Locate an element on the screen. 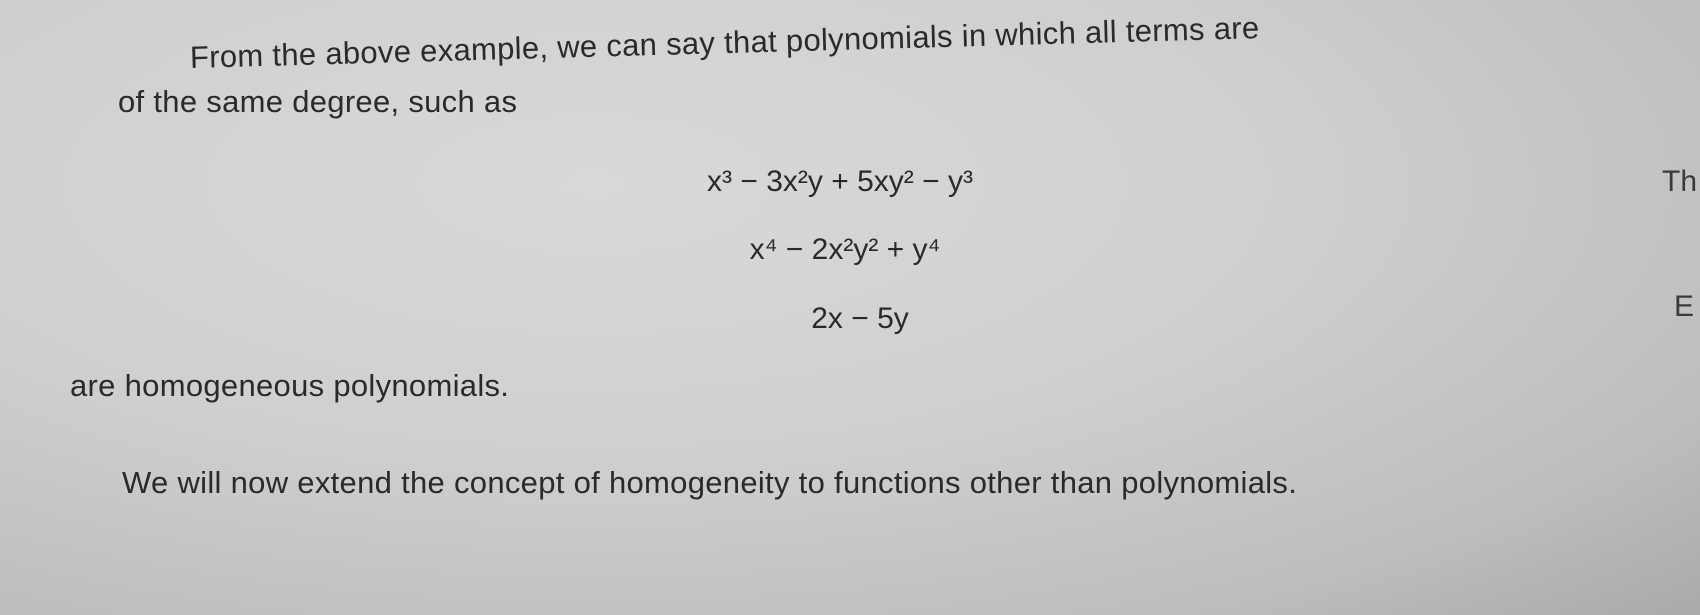  margin-fragment: Th is located at coordinates (1680, 181).